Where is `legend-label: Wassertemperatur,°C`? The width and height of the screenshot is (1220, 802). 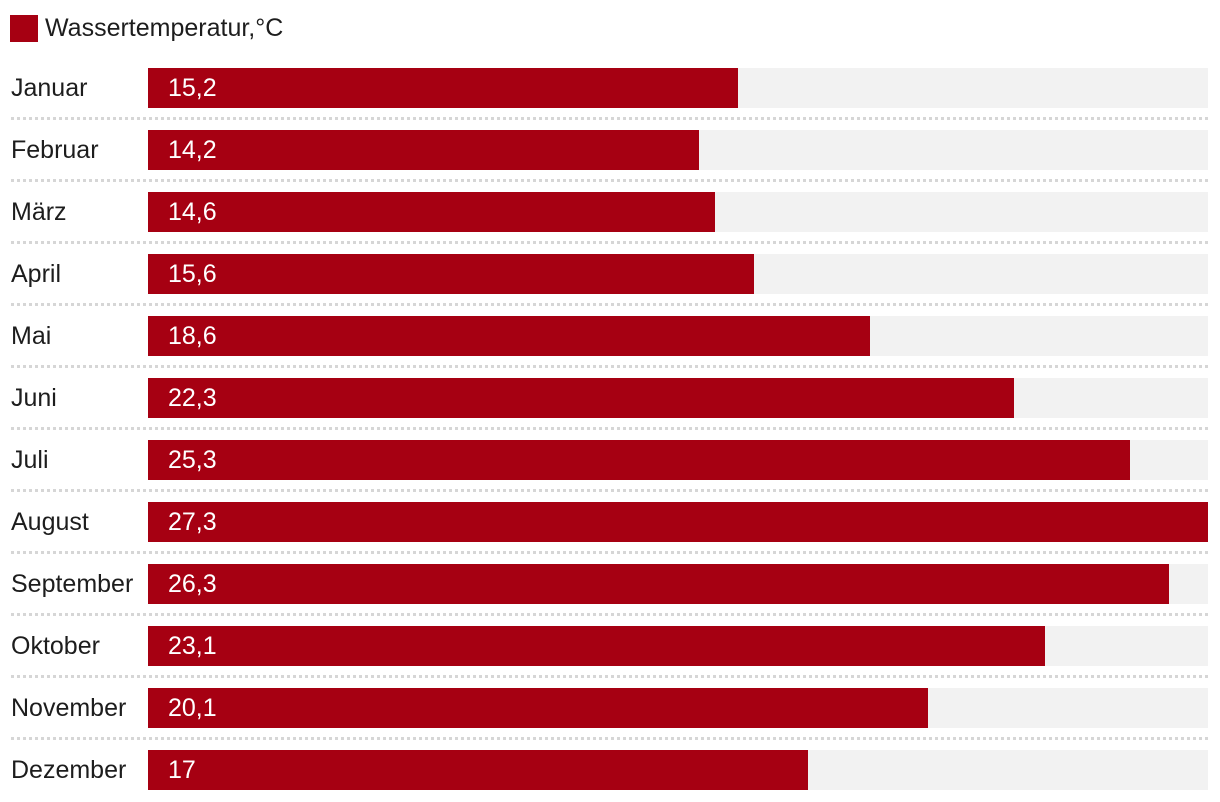
legend-label: Wassertemperatur,°C is located at coordinates (164, 28).